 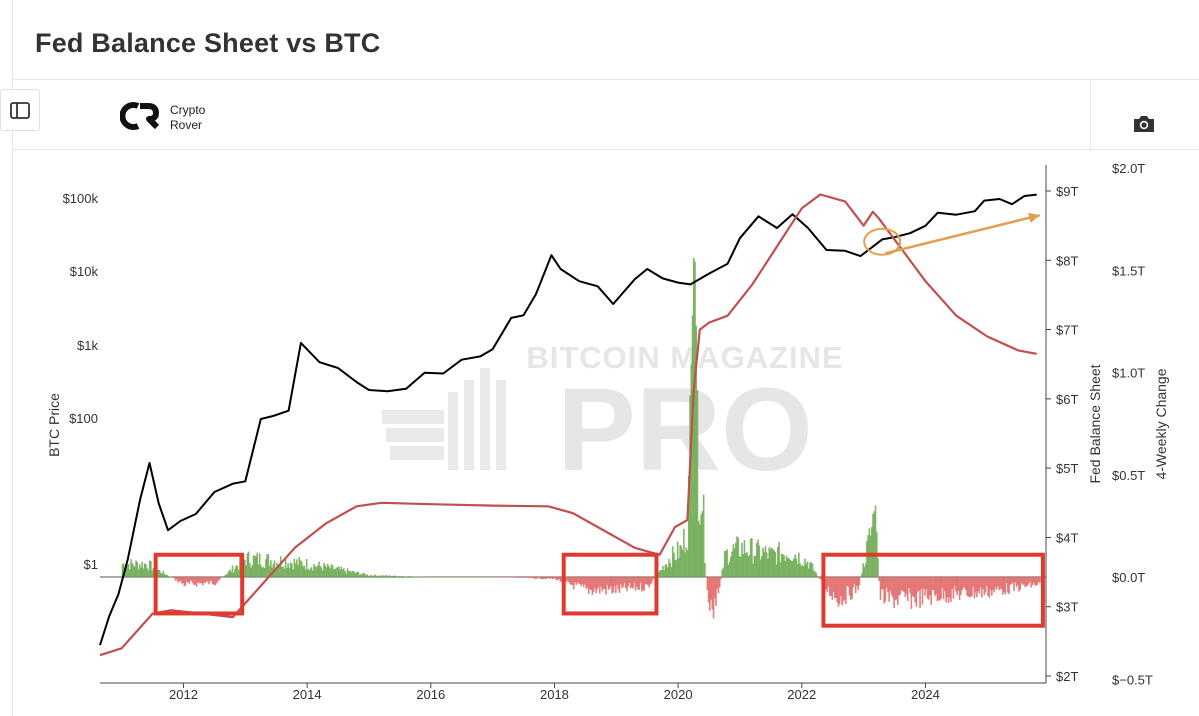 What do you see at coordinates (1067, 399) in the screenshot?
I see `fed-tick-label: $6T` at bounding box center [1067, 399].